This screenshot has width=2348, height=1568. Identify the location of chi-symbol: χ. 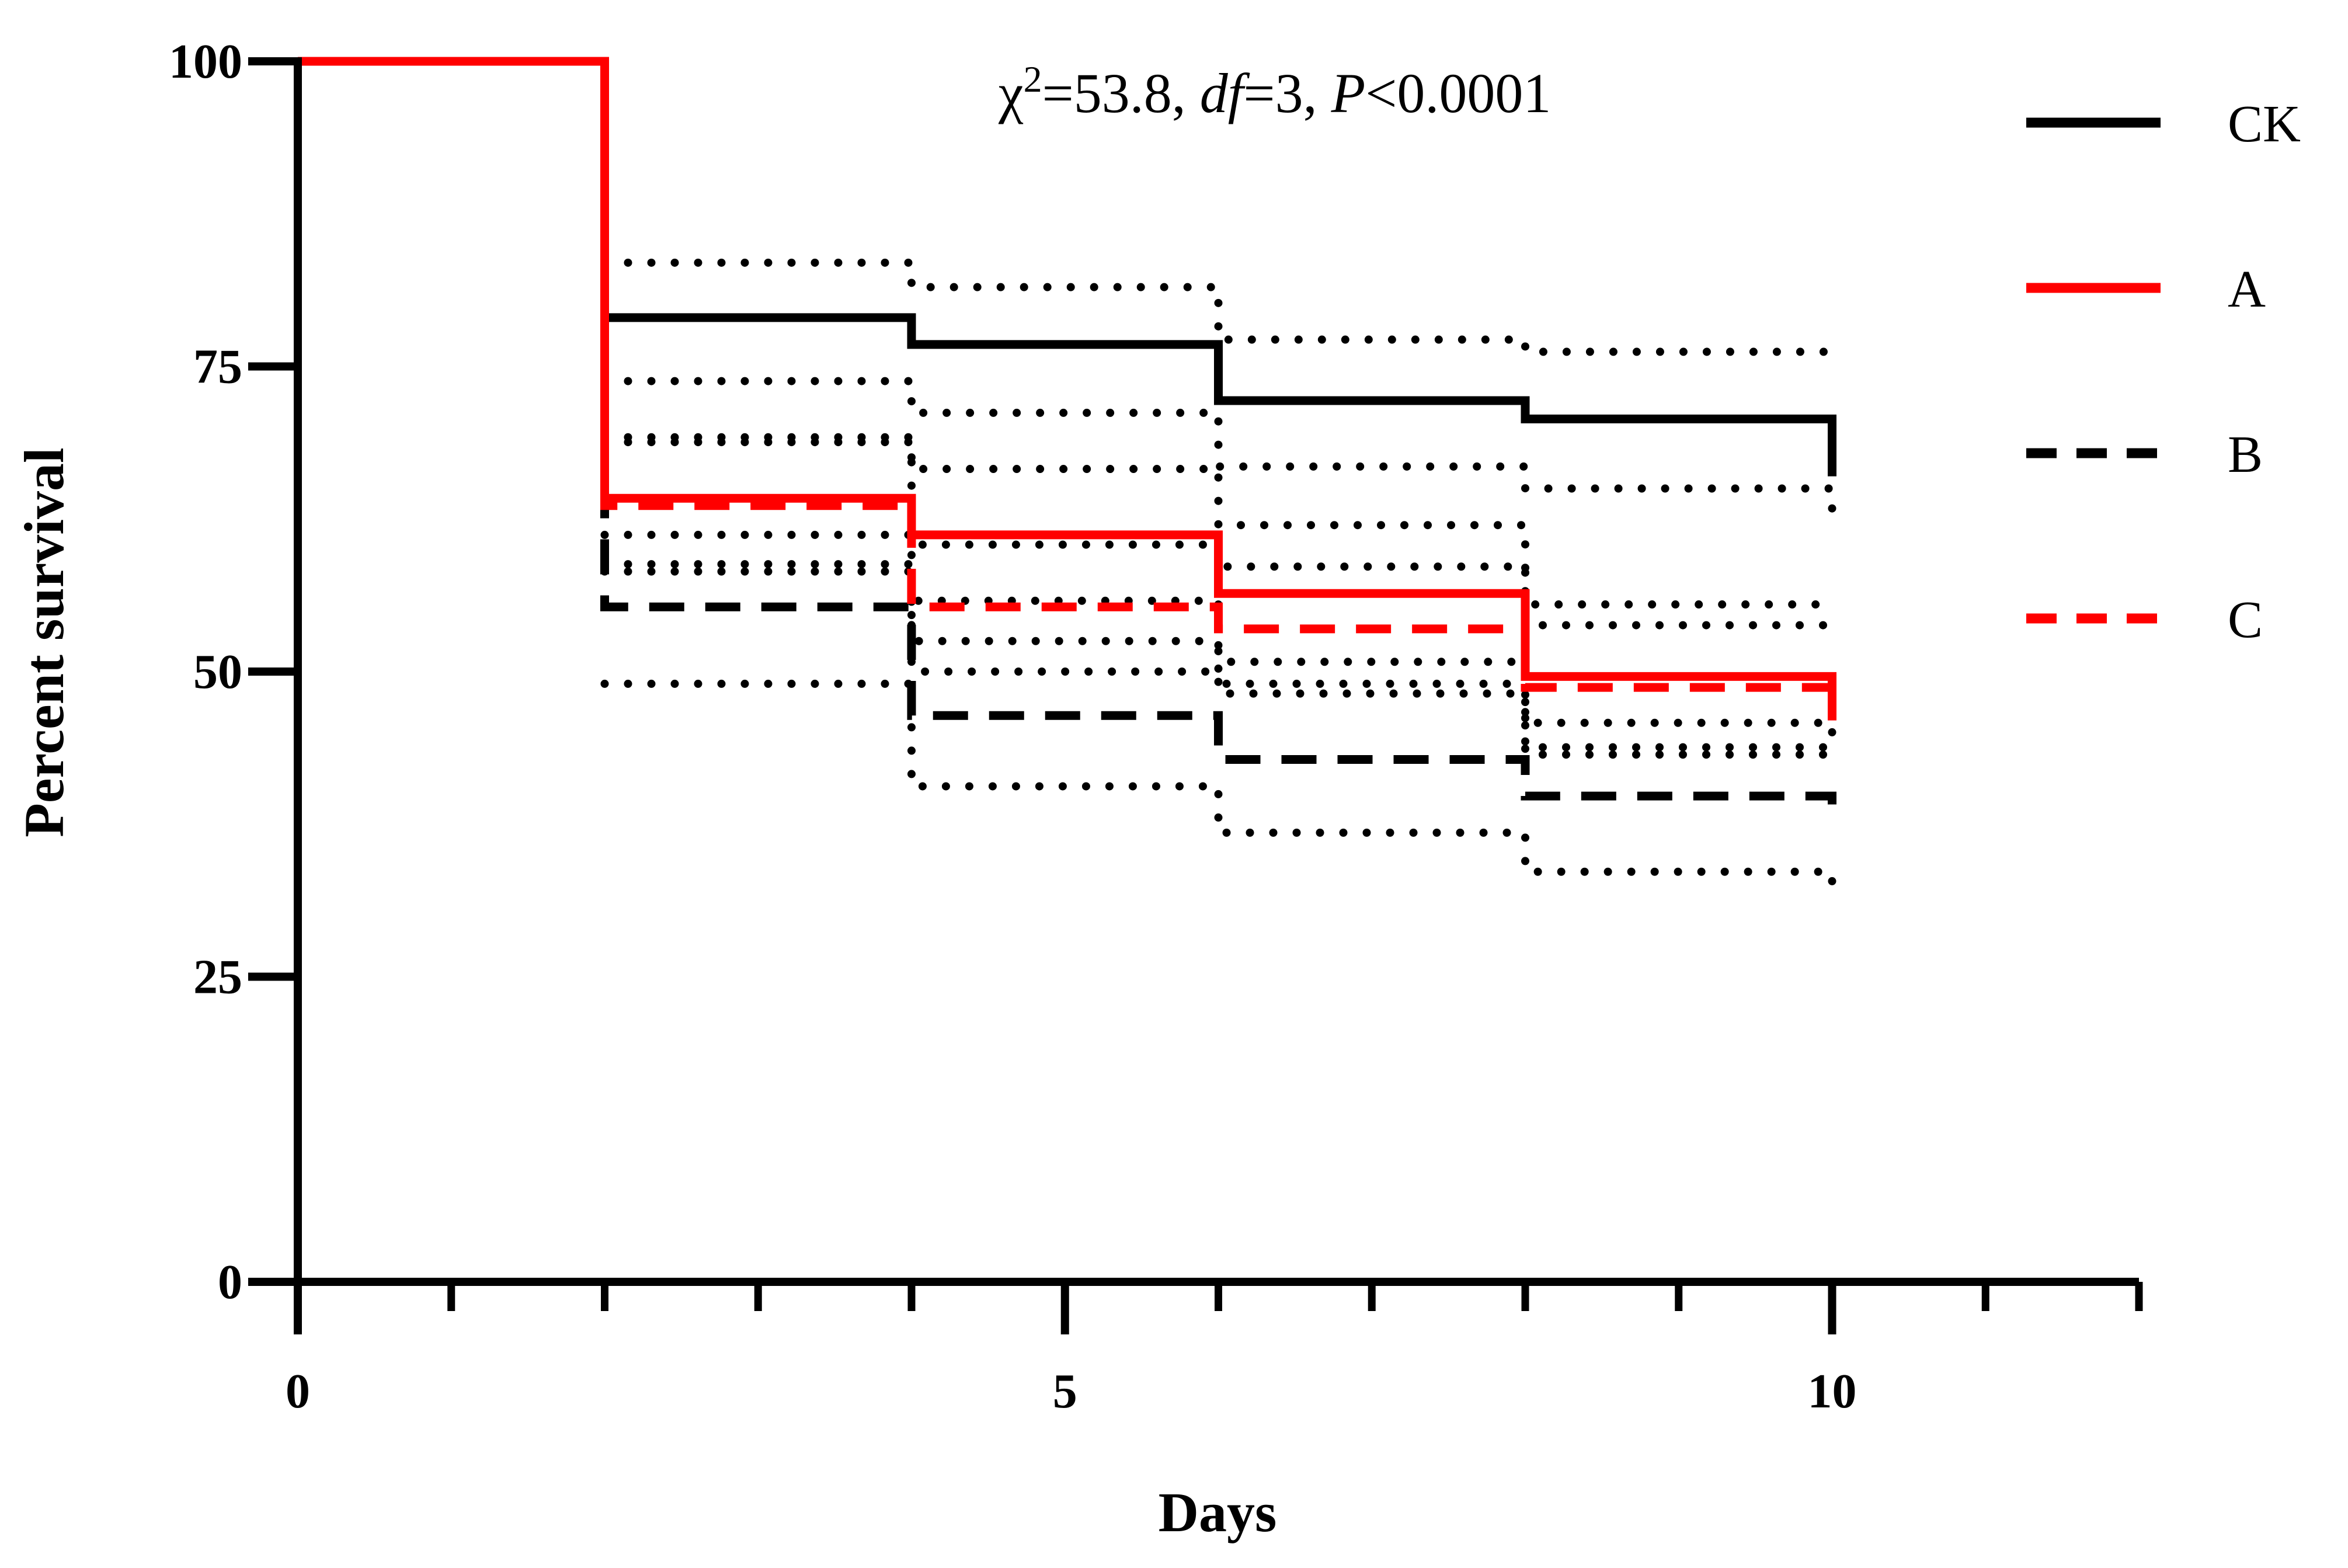
(1011, 93).